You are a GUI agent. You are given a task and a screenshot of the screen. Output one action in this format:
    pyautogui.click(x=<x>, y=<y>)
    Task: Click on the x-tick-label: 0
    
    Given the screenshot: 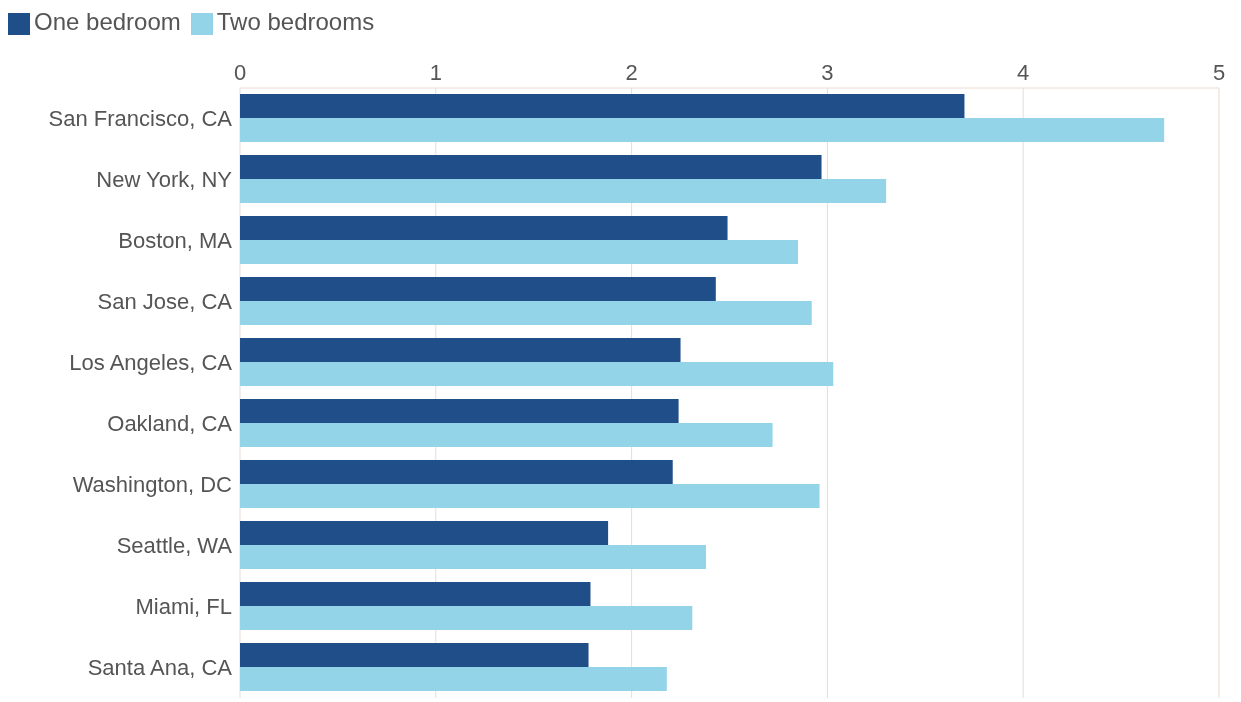 What is the action you would take?
    pyautogui.click(x=240, y=72)
    